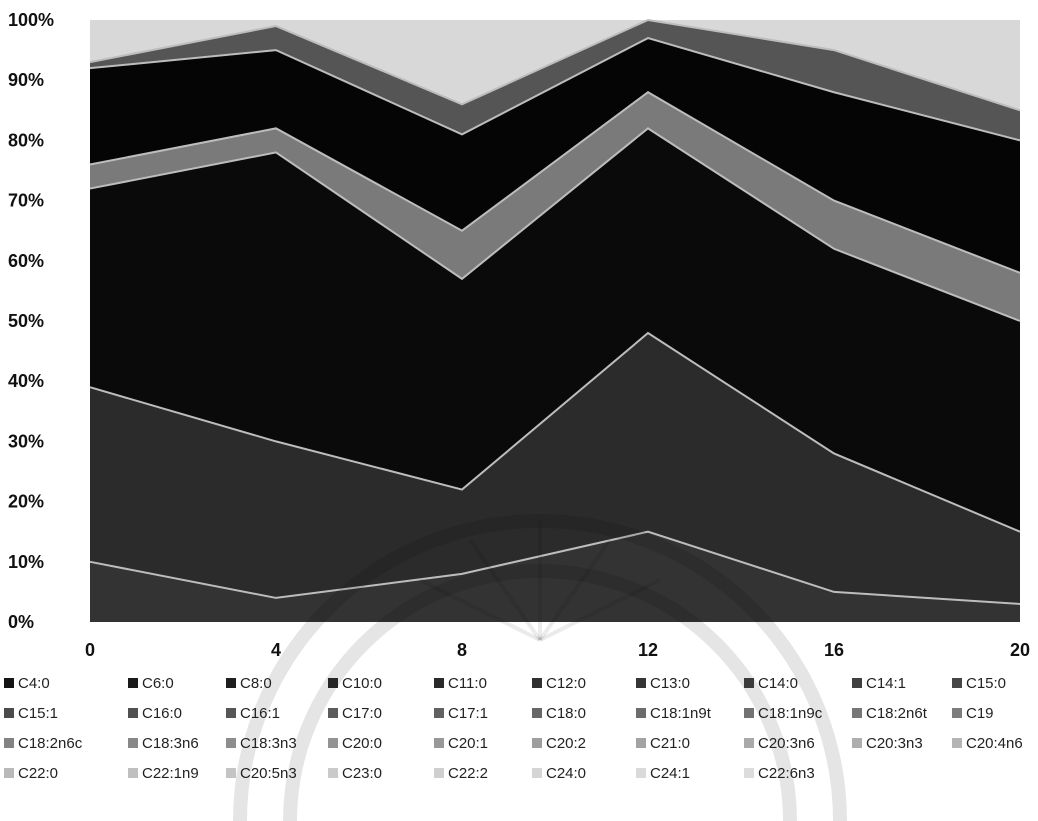 Image resolution: width=1038 pixels, height=821 pixels. What do you see at coordinates (170, 743) in the screenshot?
I see `legend-label: C18:3n6` at bounding box center [170, 743].